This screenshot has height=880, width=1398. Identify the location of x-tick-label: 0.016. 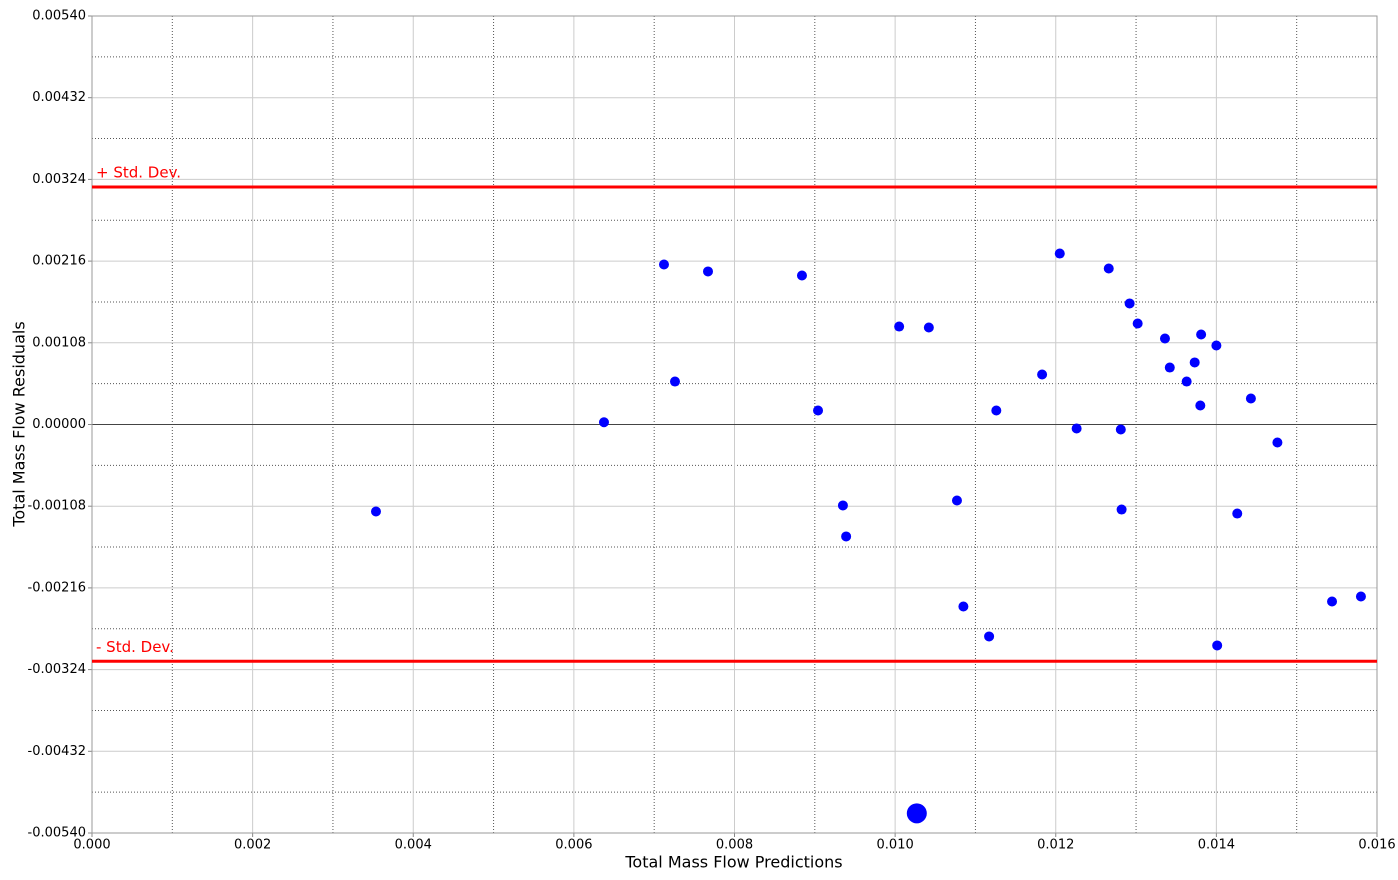
(1376, 845).